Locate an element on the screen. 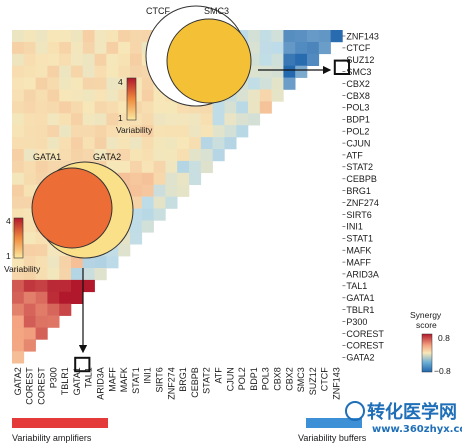 This screenshot has width=462, height=446. venn-left-label-b: GATA2 is located at coordinates (107, 157).